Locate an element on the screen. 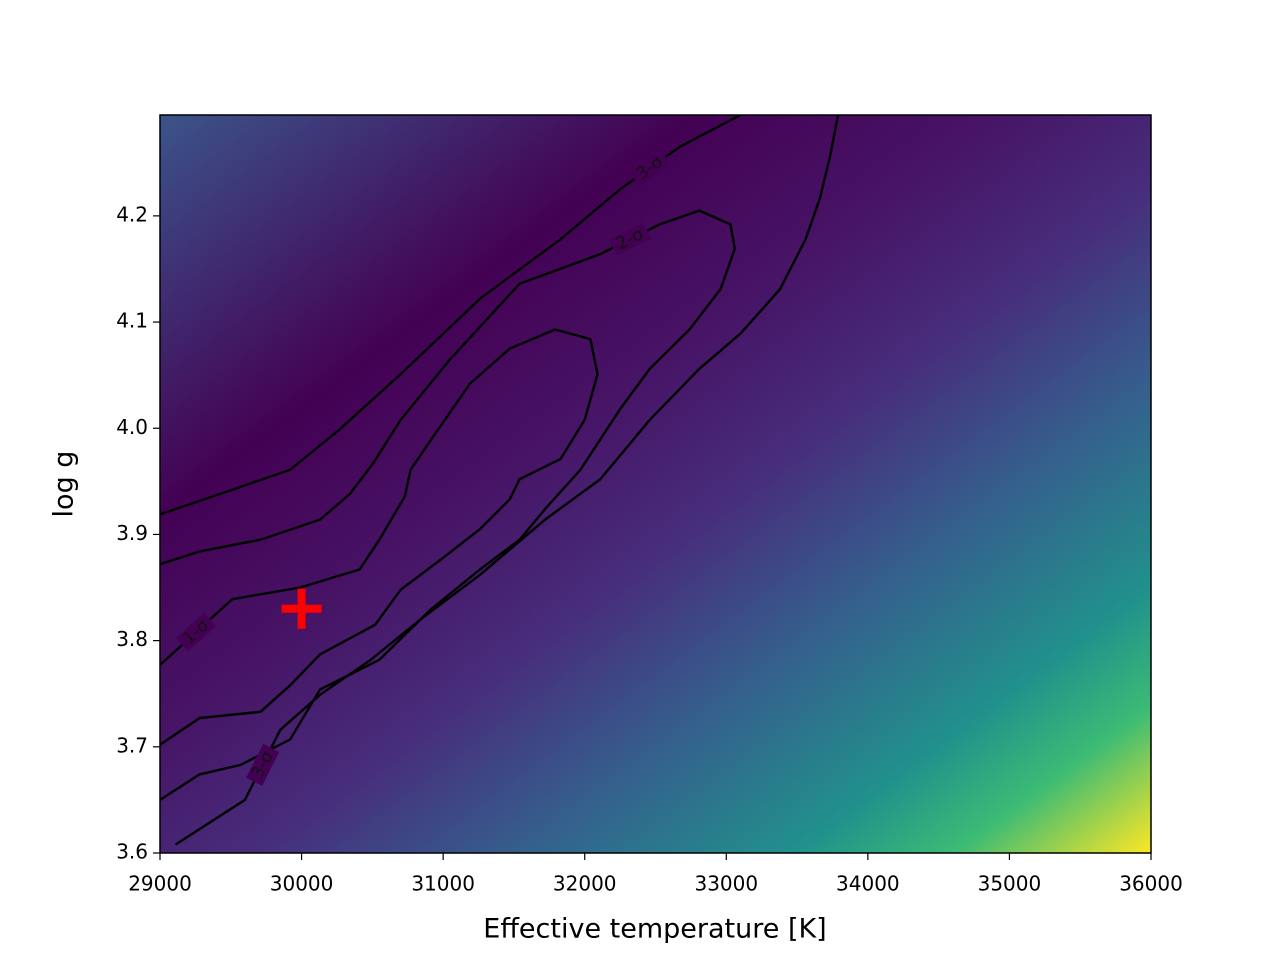 Image resolution: width=1280 pixels, height=960 pixels. y-tick-label: 3.8 is located at coordinates (132, 639).